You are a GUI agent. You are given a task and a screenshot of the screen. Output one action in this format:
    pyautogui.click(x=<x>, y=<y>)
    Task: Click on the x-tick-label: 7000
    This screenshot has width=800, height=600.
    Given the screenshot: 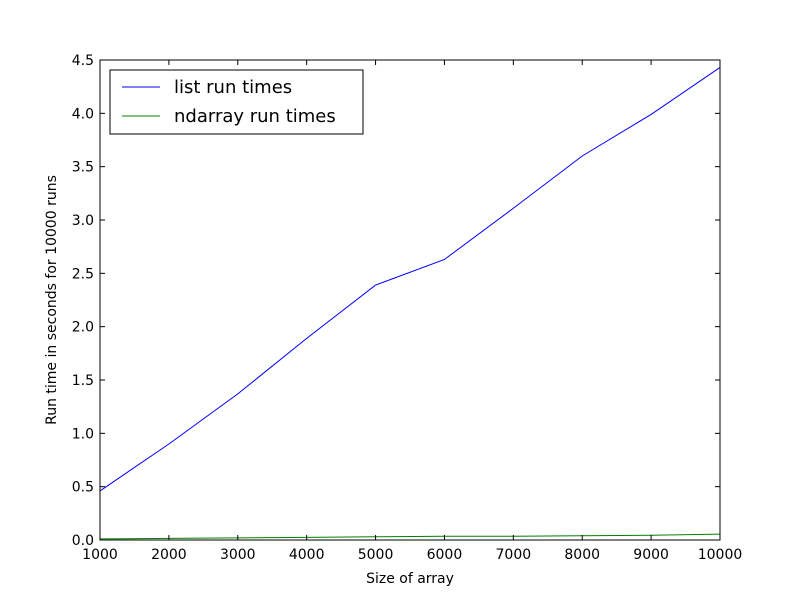 What is the action you would take?
    pyautogui.click(x=514, y=555)
    